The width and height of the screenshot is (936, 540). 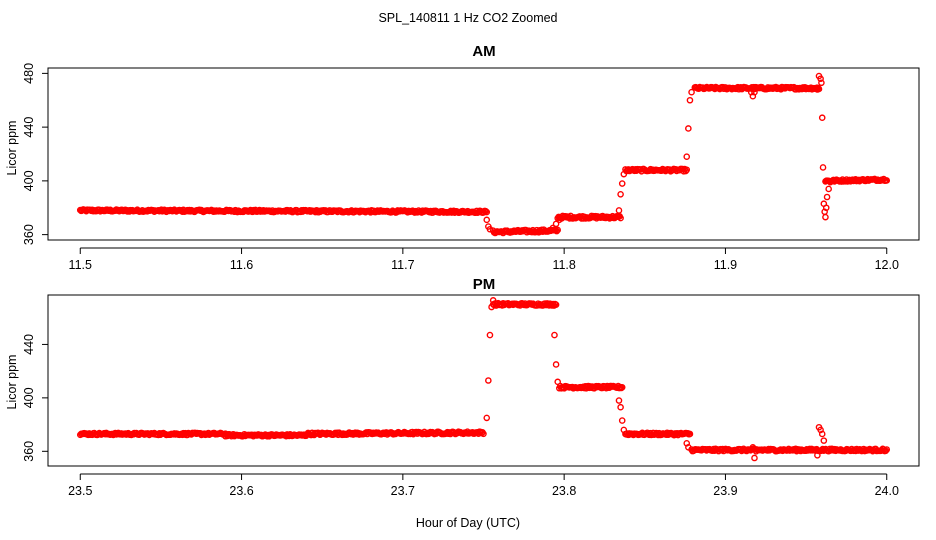 What do you see at coordinates (563, 265) in the screenshot?
I see `am-x-tick-label: 11.8` at bounding box center [563, 265].